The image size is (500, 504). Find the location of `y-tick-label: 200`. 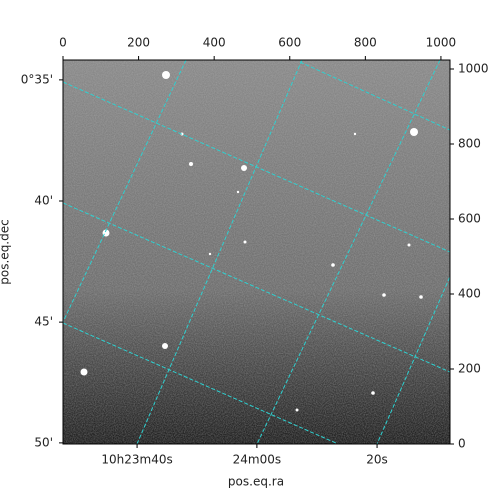

y-tick-label: 200 is located at coordinates (469, 369).